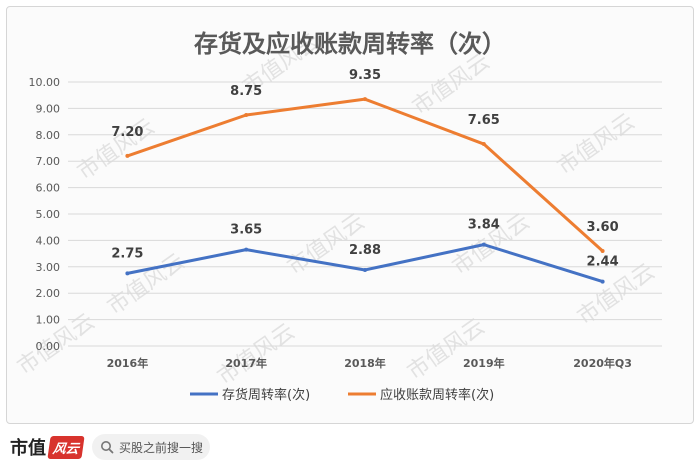 The image size is (700, 469). I want to click on y-tick-label: 3.00, so click(48, 267).